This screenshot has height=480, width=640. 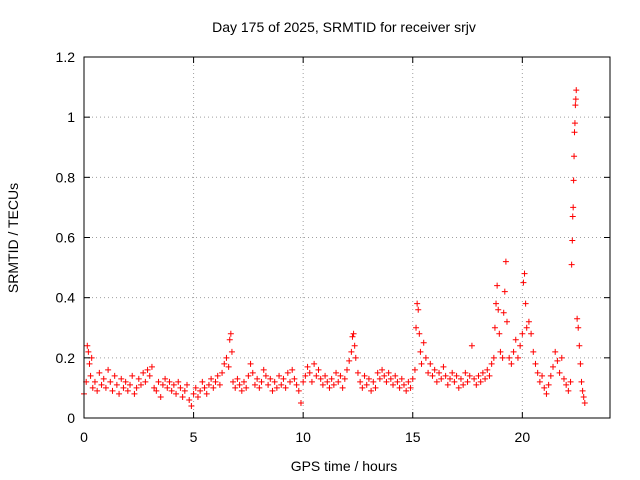 What do you see at coordinates (413, 437) in the screenshot?
I see `x-tick-label: 15` at bounding box center [413, 437].